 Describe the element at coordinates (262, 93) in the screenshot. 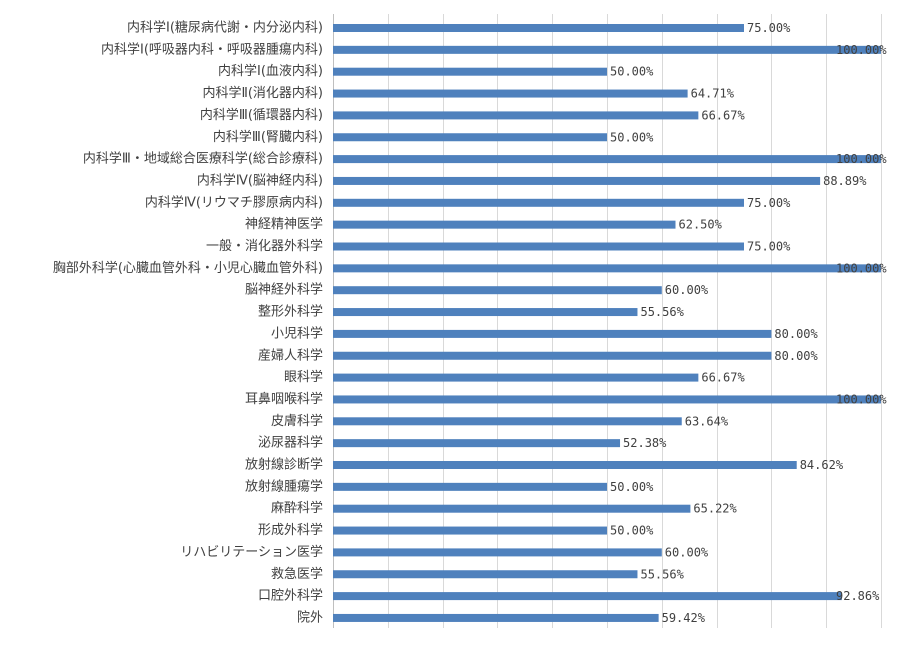

I see `category-label: 内科学Ⅱ(消化器内科)` at that location.